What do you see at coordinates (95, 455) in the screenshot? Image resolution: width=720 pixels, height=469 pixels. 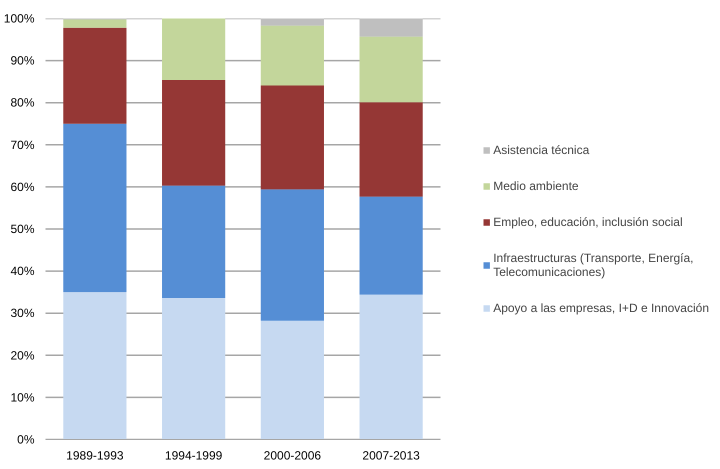 I see `x-tick-label: 1989-1993` at bounding box center [95, 455].